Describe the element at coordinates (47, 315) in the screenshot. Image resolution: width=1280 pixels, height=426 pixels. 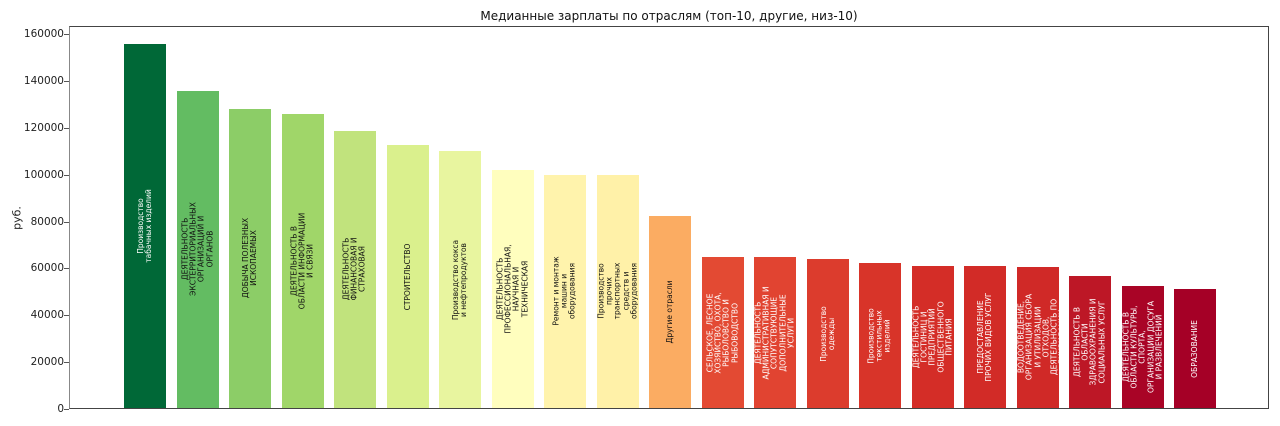
I see `y-tick-label: 40000` at that location.